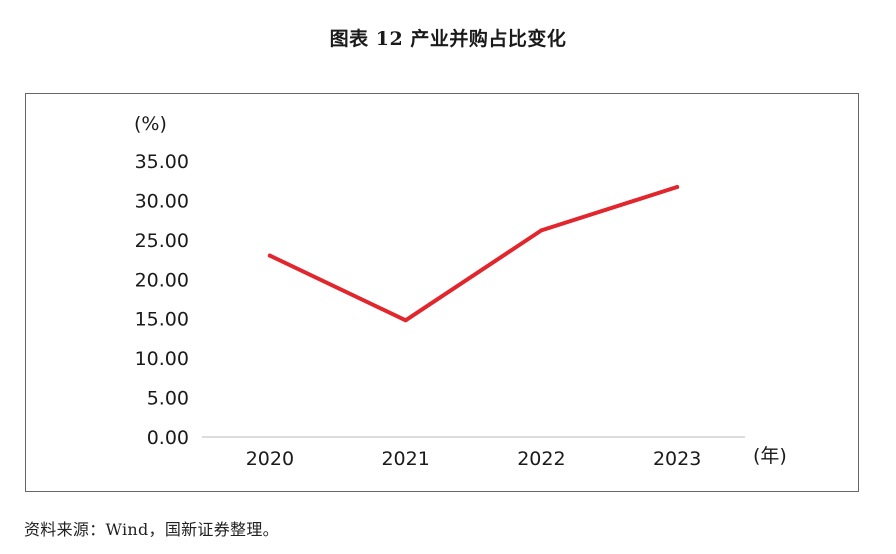 The height and width of the screenshot is (554, 896). What do you see at coordinates (474, 459) in the screenshot?
I see `x-axis-ticks: 2020 2021 2022 2023` at bounding box center [474, 459].